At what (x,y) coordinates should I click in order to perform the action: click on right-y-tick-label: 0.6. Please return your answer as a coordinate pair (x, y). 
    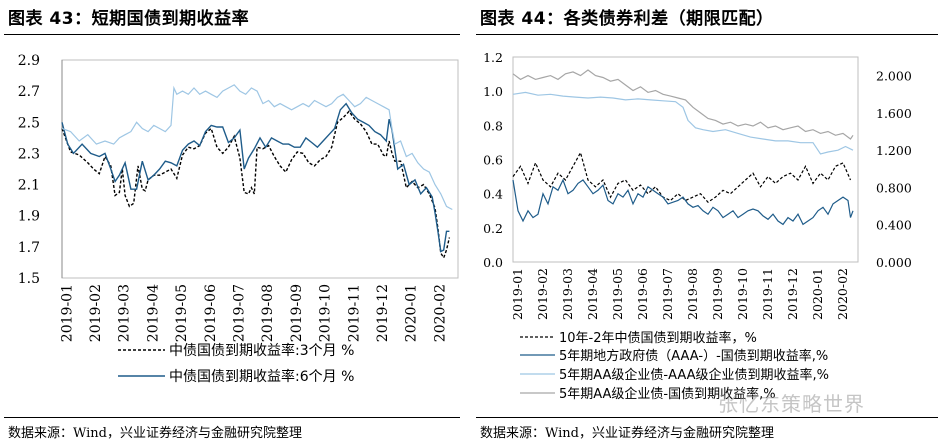
    Looking at the image, I should click on (493, 160).